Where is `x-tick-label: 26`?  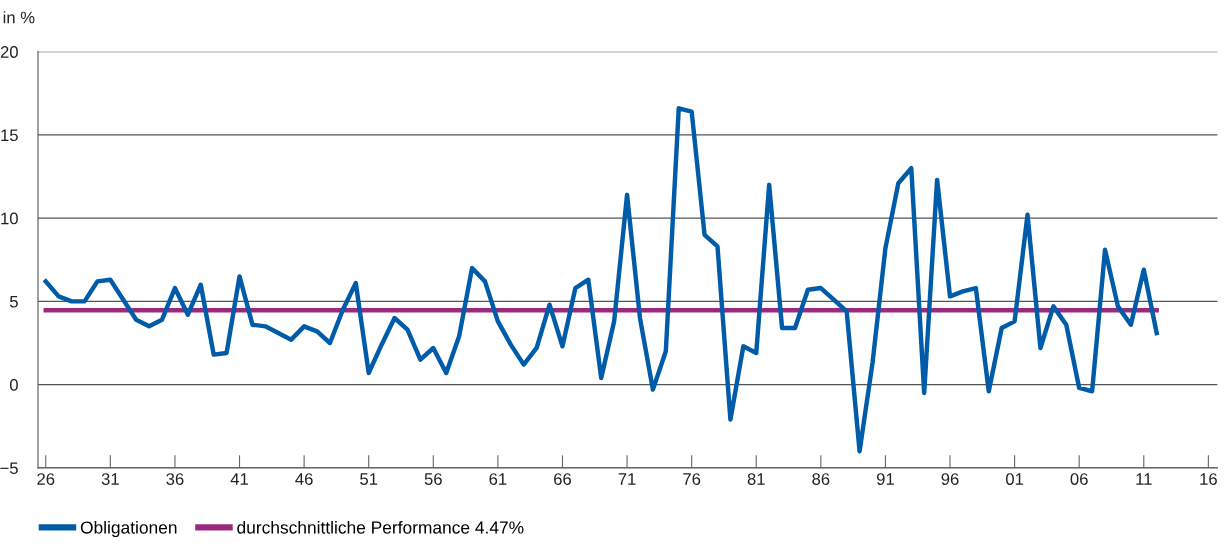
x-tick-label: 26 is located at coordinates (46, 479).